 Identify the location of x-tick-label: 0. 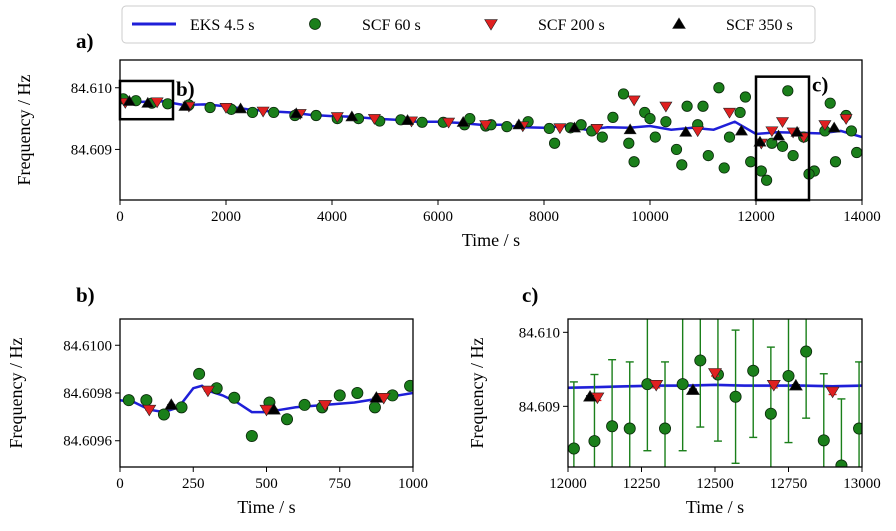
(120, 217).